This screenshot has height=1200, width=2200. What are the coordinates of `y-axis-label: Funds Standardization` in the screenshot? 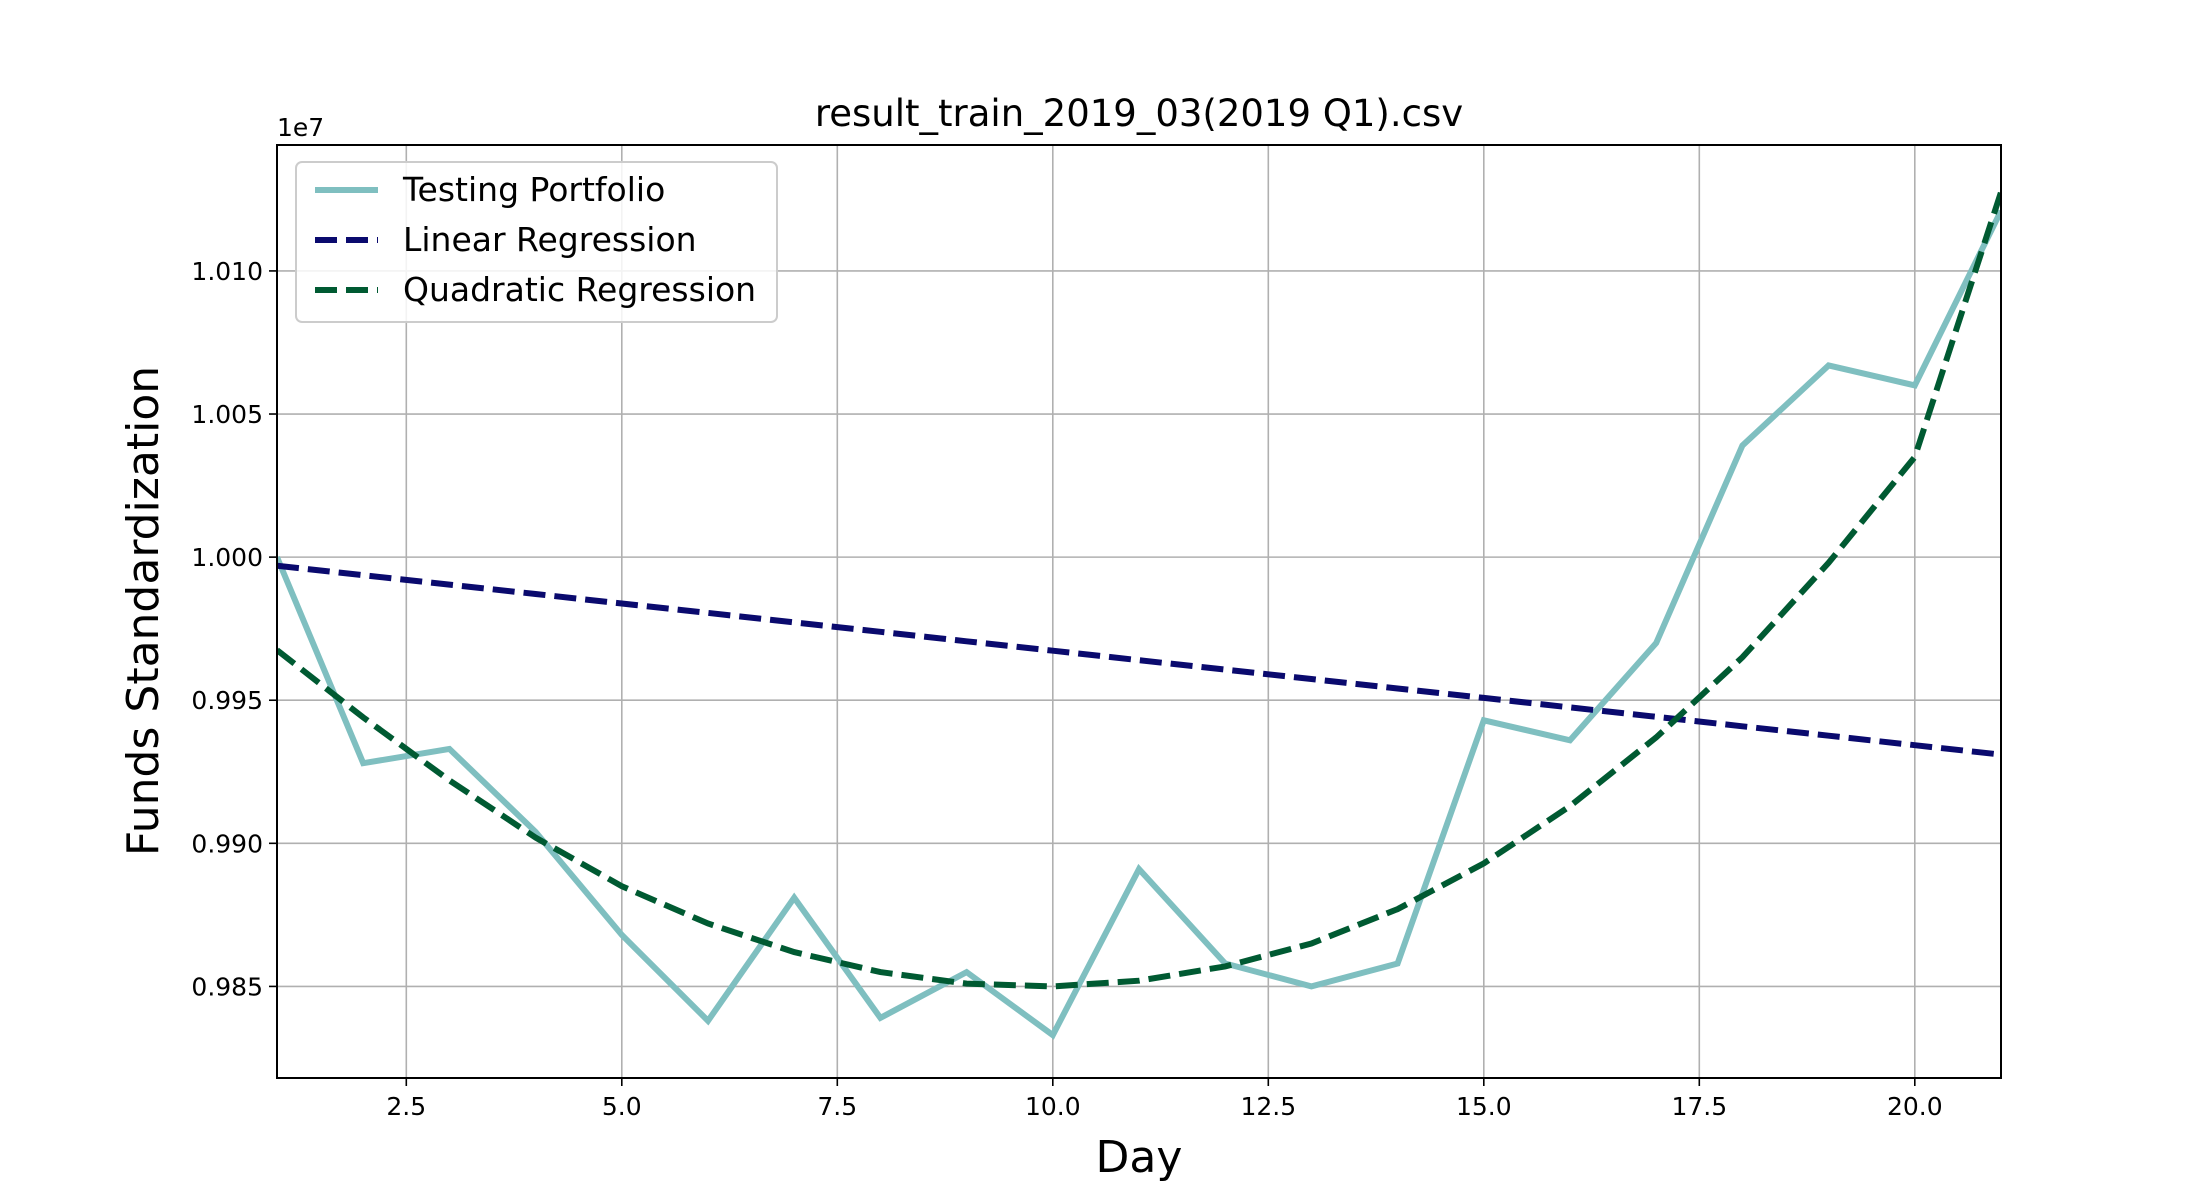 It's located at (143, 611).